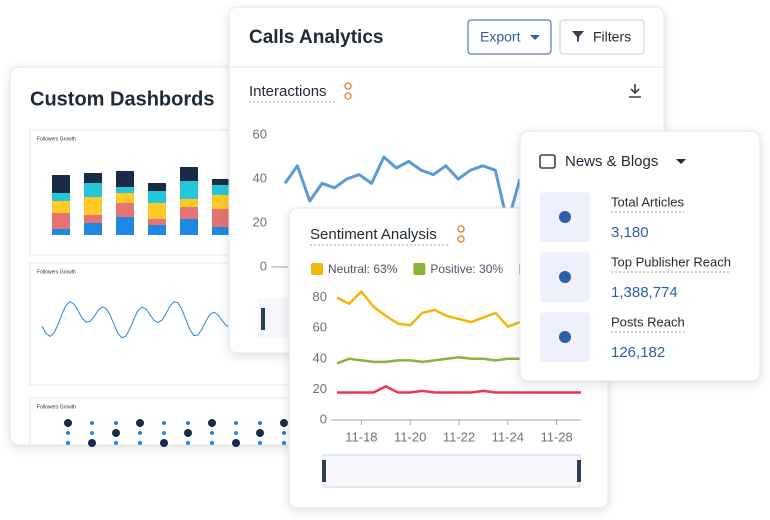 The height and width of the screenshot is (520, 770). Describe the element at coordinates (578, 36) in the screenshot. I see `filter-icon` at that location.